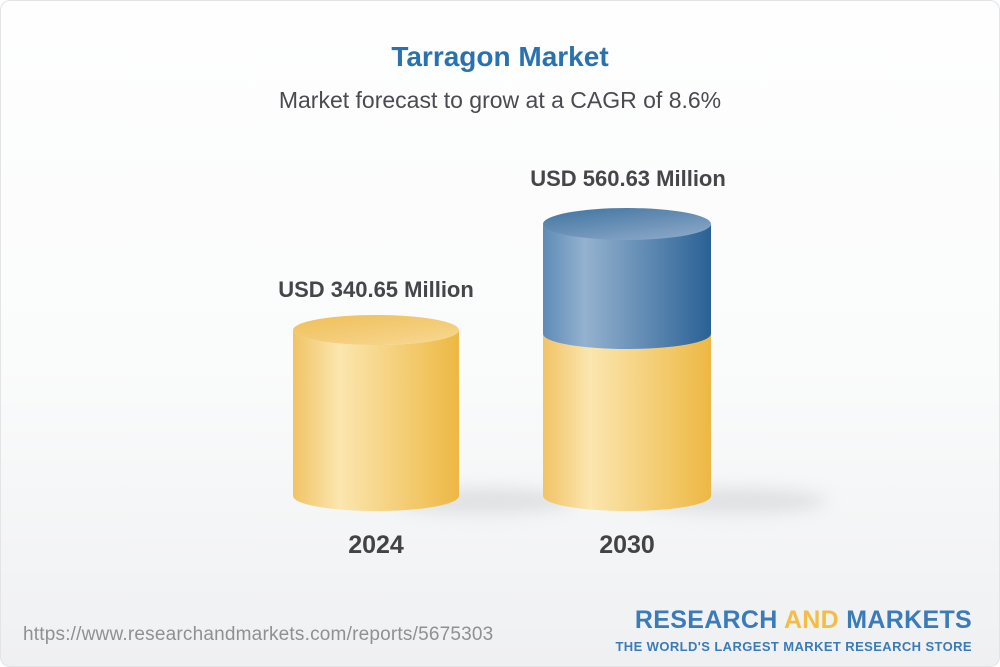  I want to click on axis-label-2024: 2024, so click(376, 545).